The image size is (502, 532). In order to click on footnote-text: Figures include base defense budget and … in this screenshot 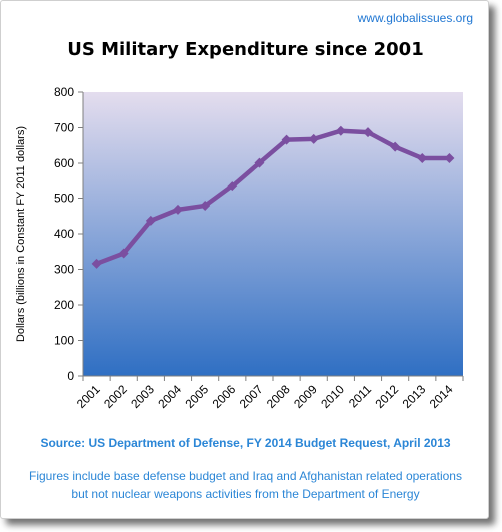, I will do `click(245, 485)`.